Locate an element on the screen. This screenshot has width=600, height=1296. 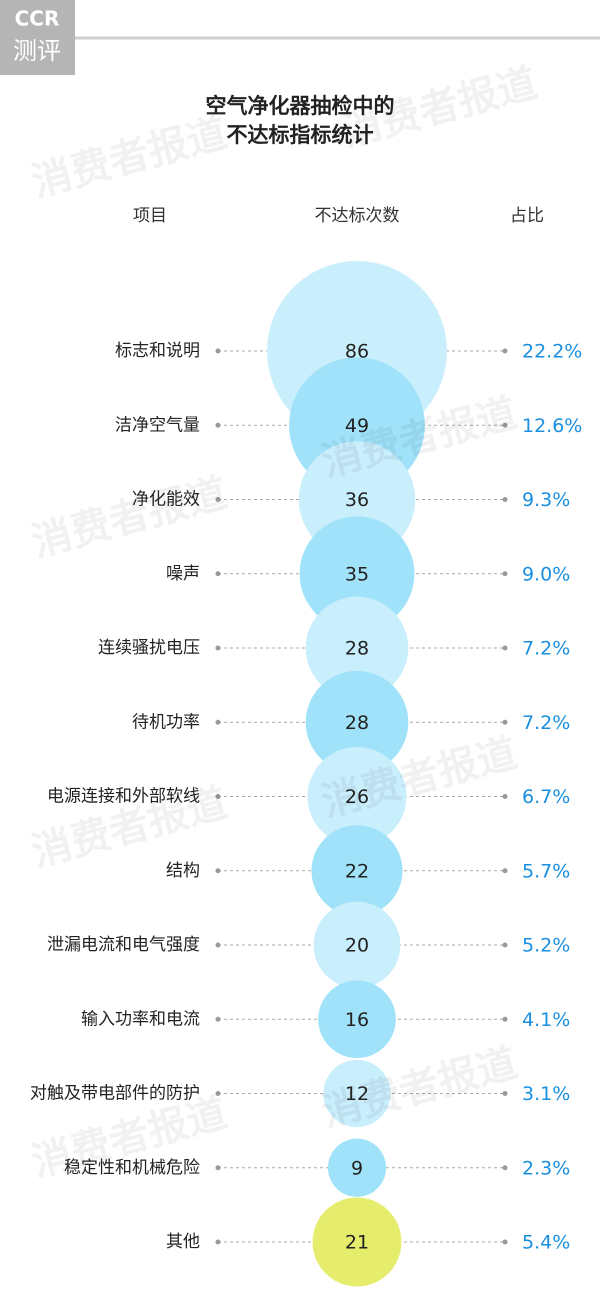
category-label: 连续骚扰电压 is located at coordinates (149, 648).